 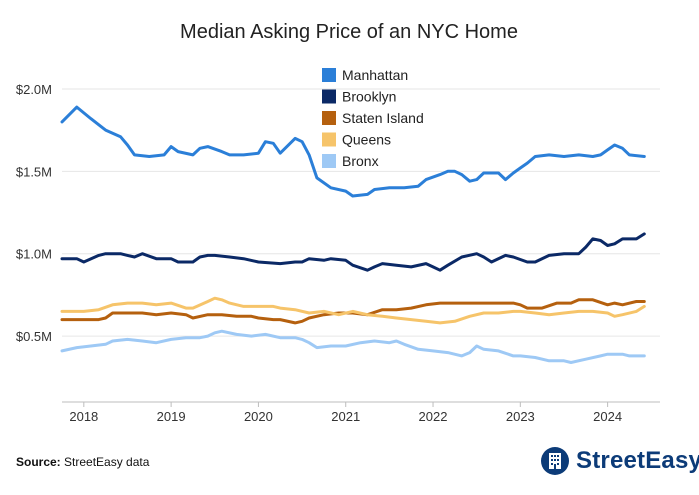 I want to click on x-tick-label: 2022, so click(x=433, y=416).